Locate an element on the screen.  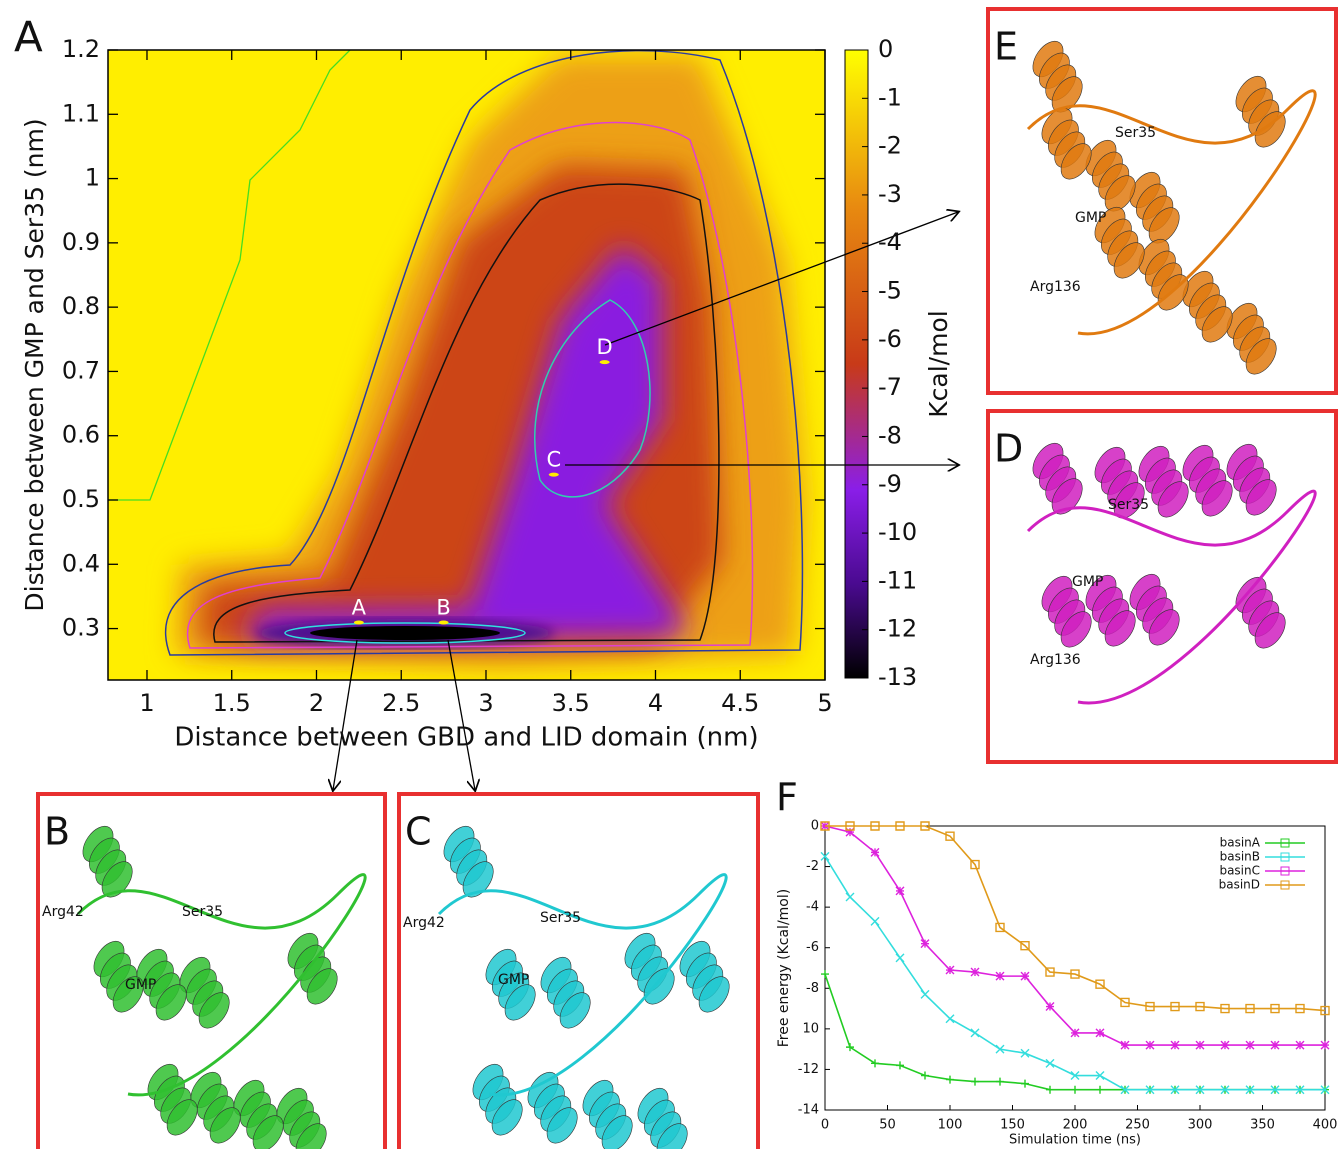
x-tick-label: 400 is located at coordinates (1325, 1125).